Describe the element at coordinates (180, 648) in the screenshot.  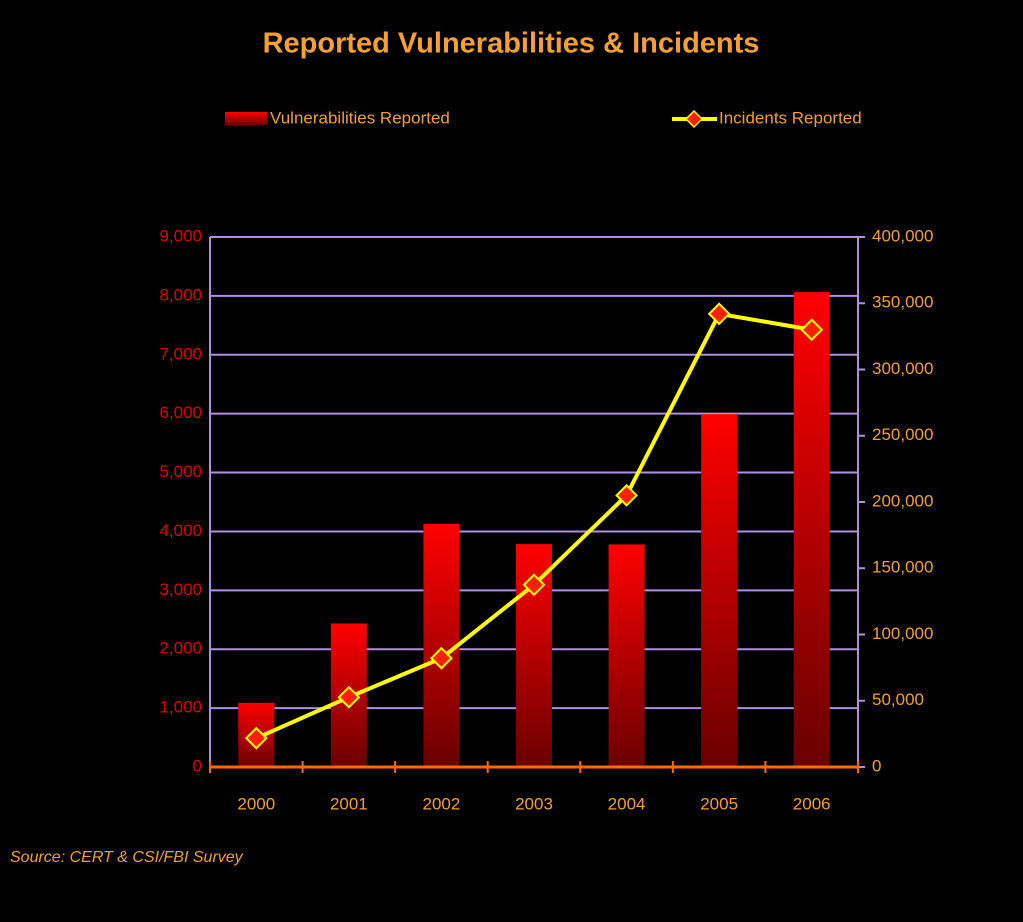
I see `y-tick-label: 2,000` at that location.